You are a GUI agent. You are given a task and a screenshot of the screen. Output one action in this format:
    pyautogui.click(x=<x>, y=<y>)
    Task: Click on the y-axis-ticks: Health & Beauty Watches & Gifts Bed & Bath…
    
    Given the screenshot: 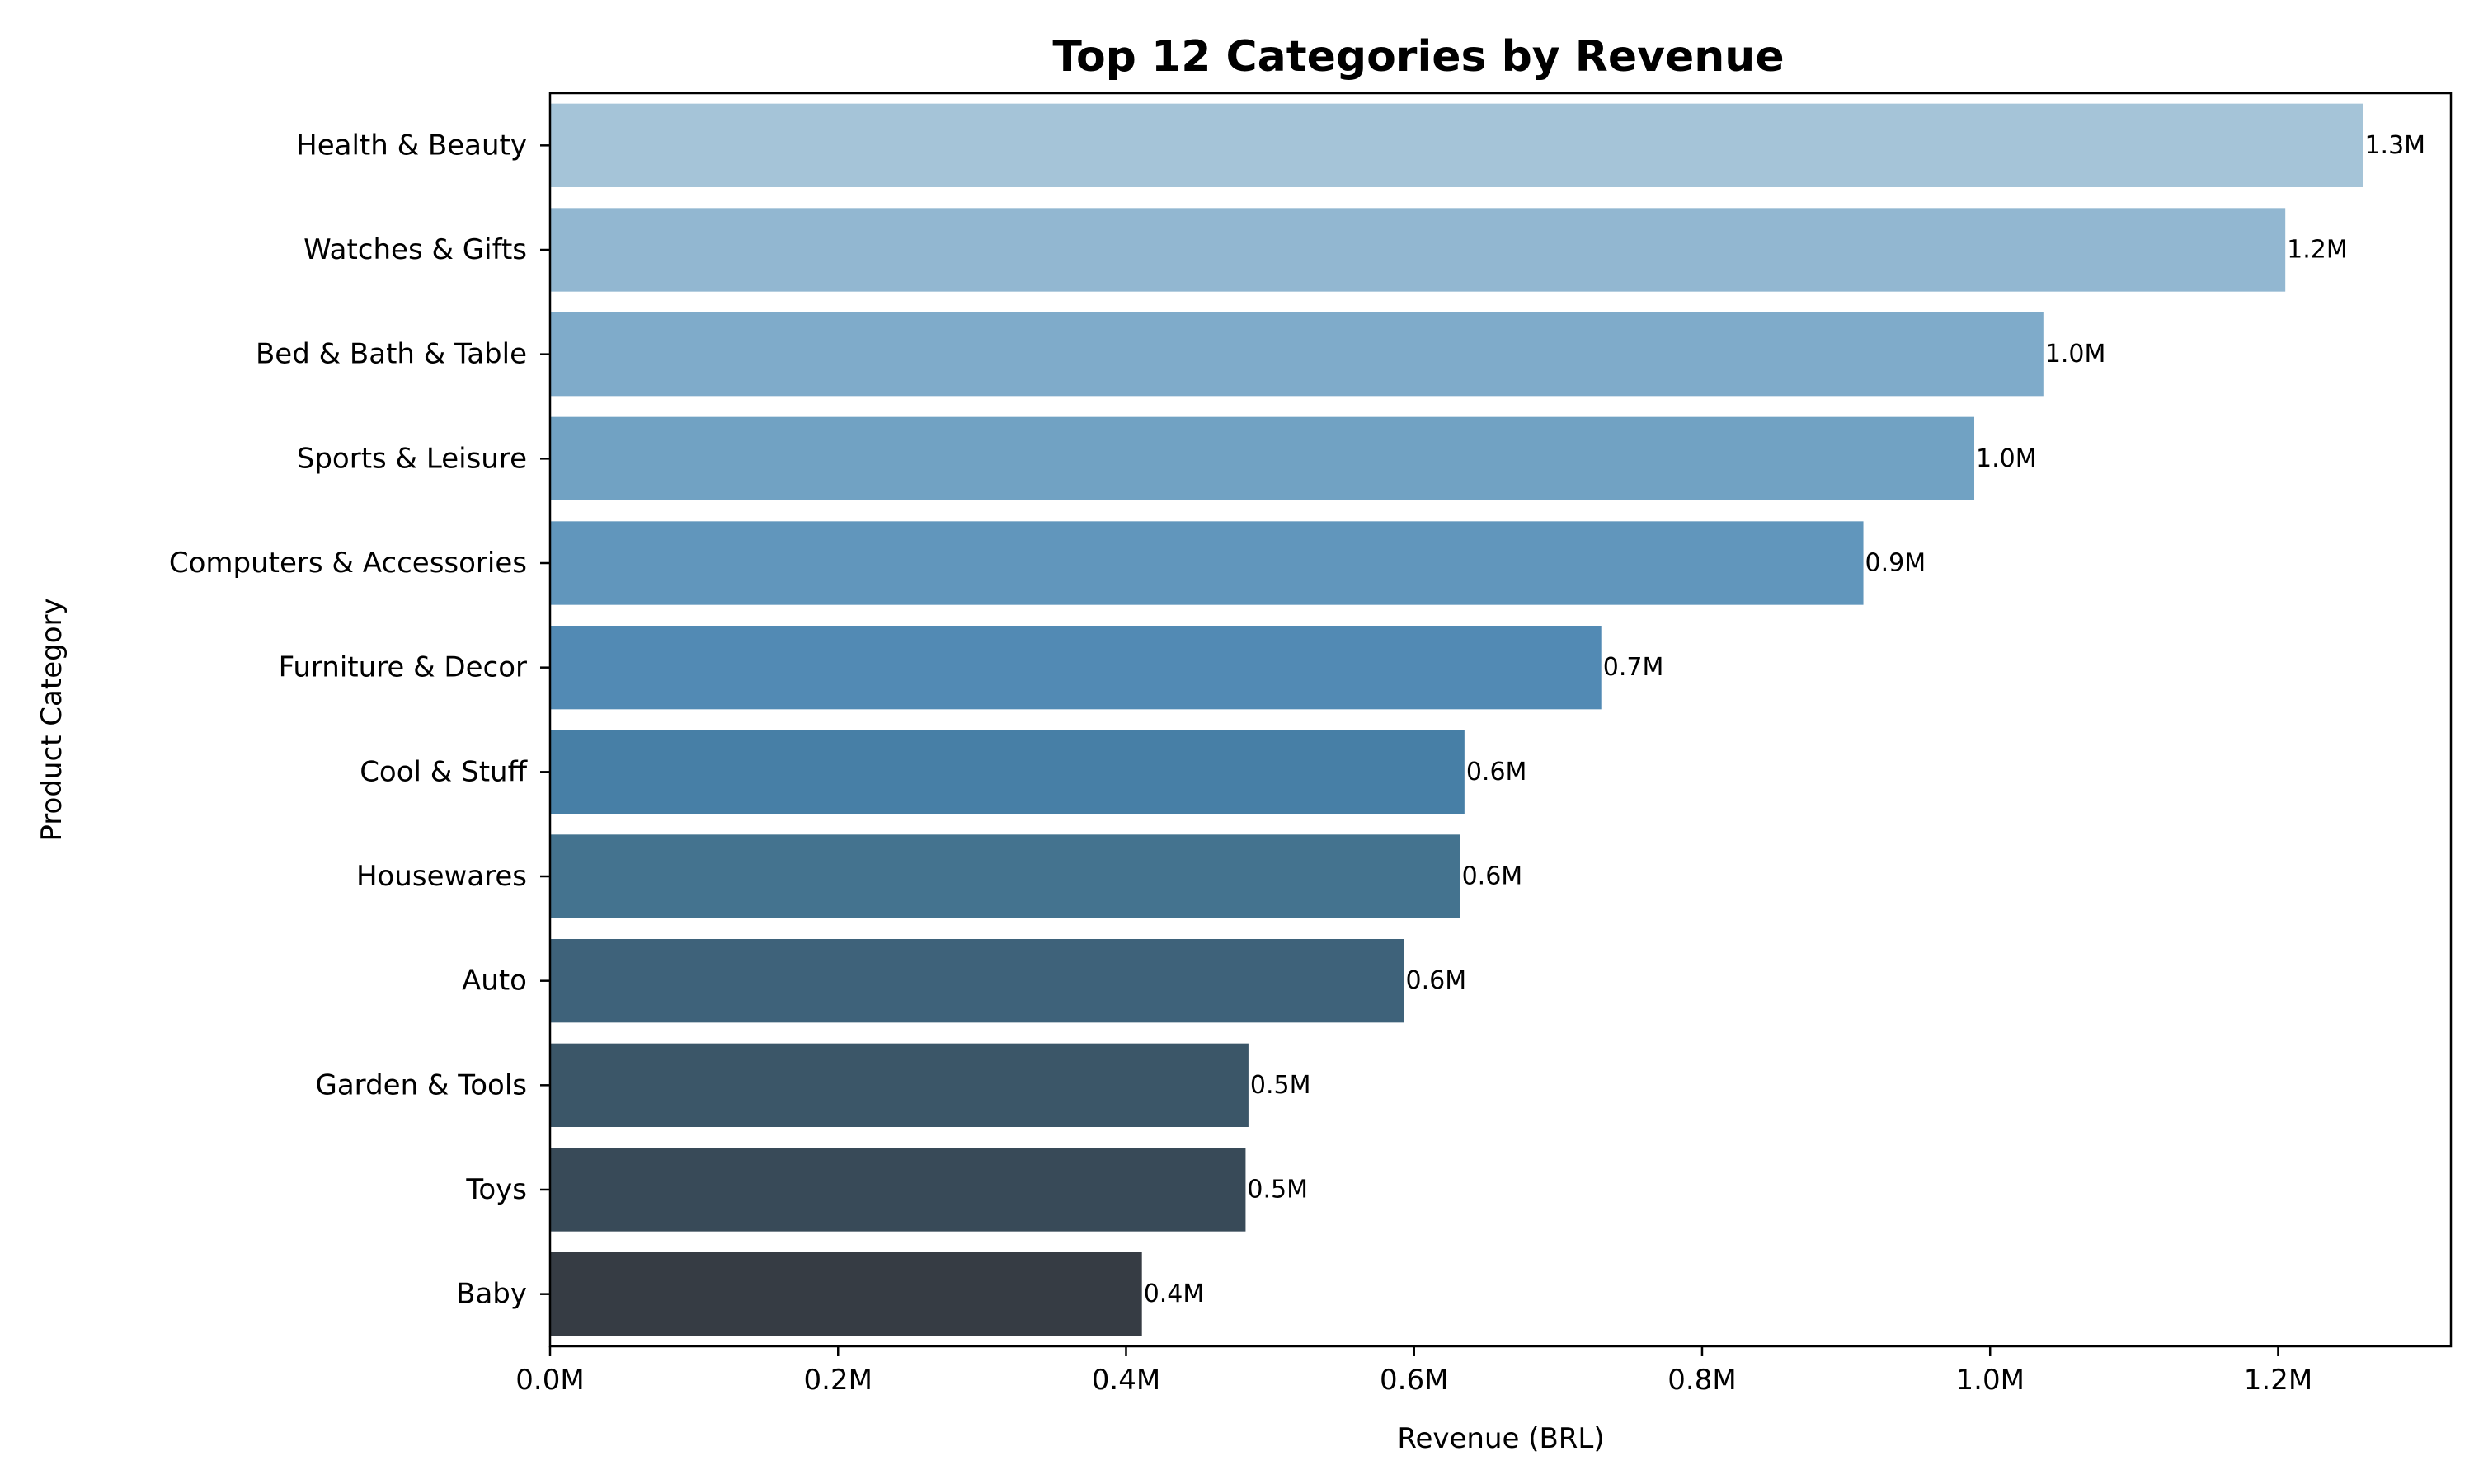 What is the action you would take?
    pyautogui.click(x=359, y=720)
    